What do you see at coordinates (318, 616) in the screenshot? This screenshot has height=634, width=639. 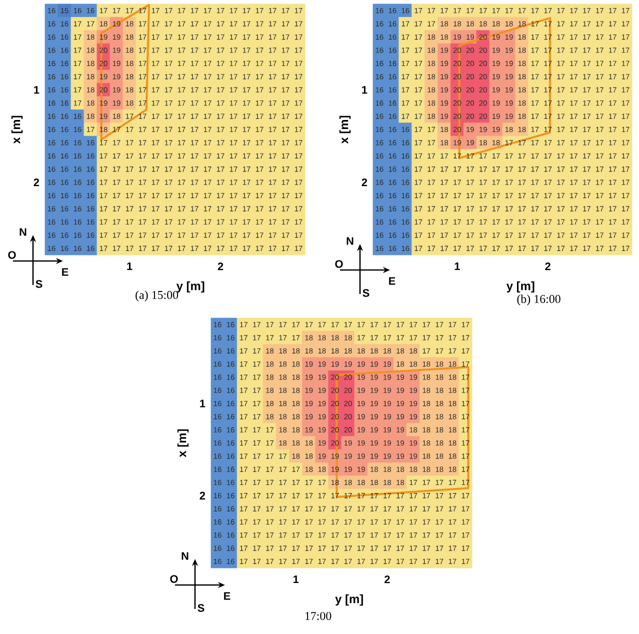 I see `text: 17:00` at bounding box center [318, 616].